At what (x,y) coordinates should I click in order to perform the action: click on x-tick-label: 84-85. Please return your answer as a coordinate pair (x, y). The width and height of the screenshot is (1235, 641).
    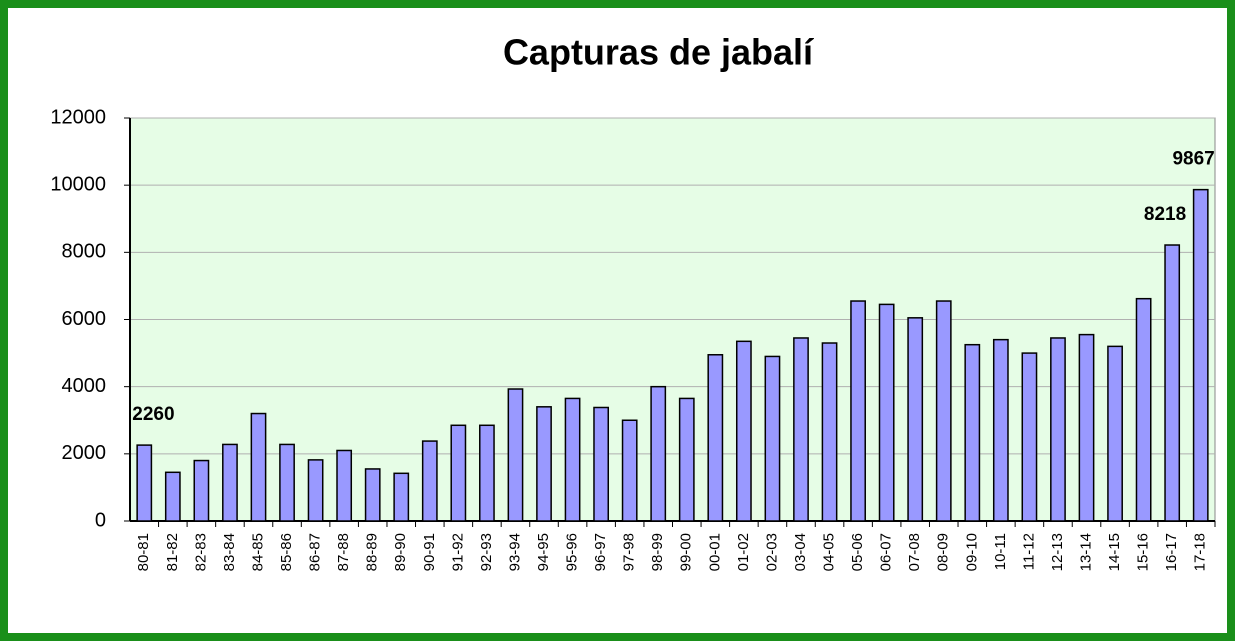
    Looking at the image, I should click on (257, 552).